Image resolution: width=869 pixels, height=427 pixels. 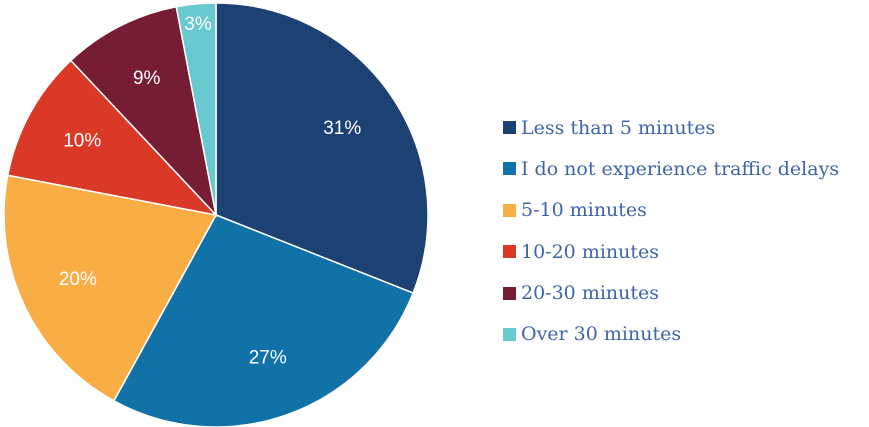 I want to click on legend-label: Less than 5 minutes, so click(x=618, y=127).